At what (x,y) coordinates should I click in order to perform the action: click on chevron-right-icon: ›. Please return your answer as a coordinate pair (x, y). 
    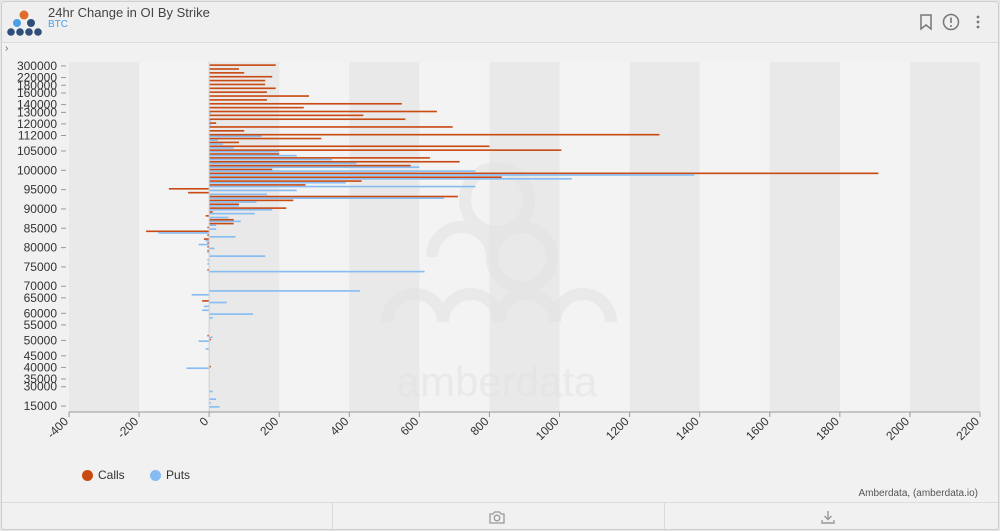
    Looking at the image, I should click on (7, 48).